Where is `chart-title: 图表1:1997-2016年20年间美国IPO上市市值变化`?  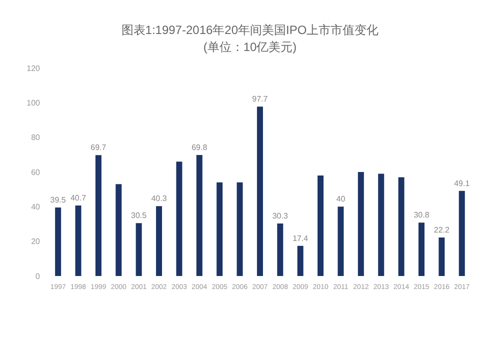
chart-title: 图表1:1997-2016年20年间美国IPO上市市值变化 is located at coordinates (250, 30).